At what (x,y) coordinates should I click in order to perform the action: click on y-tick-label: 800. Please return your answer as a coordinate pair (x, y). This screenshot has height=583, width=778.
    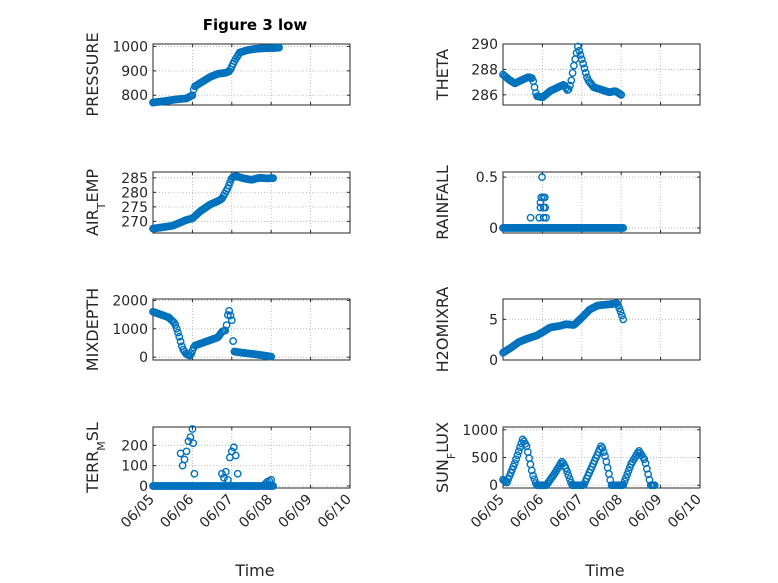
    Looking at the image, I should click on (134, 96).